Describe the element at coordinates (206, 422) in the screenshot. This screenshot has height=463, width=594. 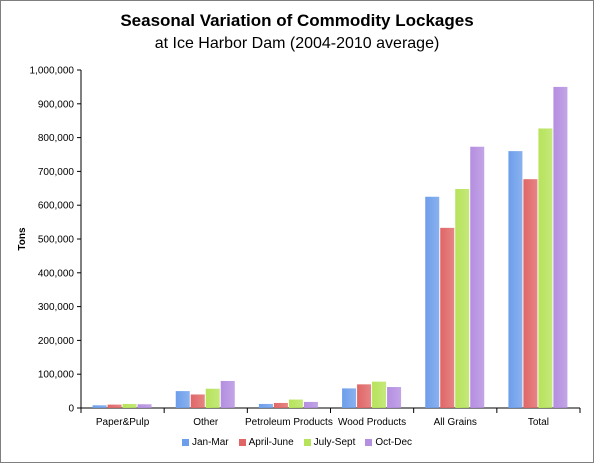
I see `x-tick-label: Other` at that location.